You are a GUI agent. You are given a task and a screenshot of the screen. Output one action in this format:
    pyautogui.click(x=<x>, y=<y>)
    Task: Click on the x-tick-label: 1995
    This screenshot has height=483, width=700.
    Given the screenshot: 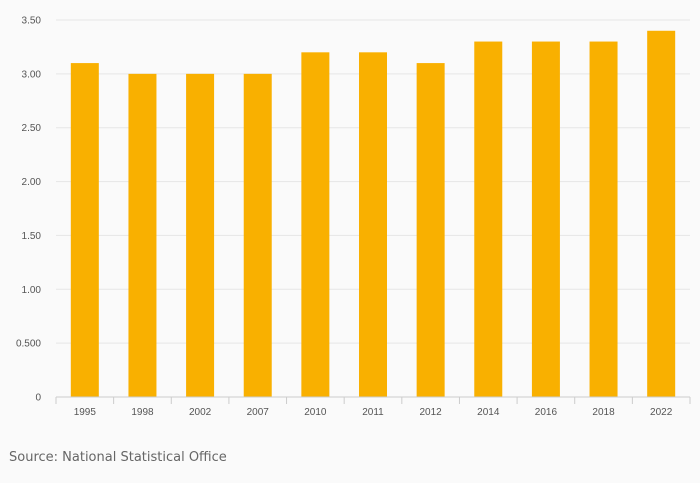 What is the action you would take?
    pyautogui.click(x=85, y=412)
    